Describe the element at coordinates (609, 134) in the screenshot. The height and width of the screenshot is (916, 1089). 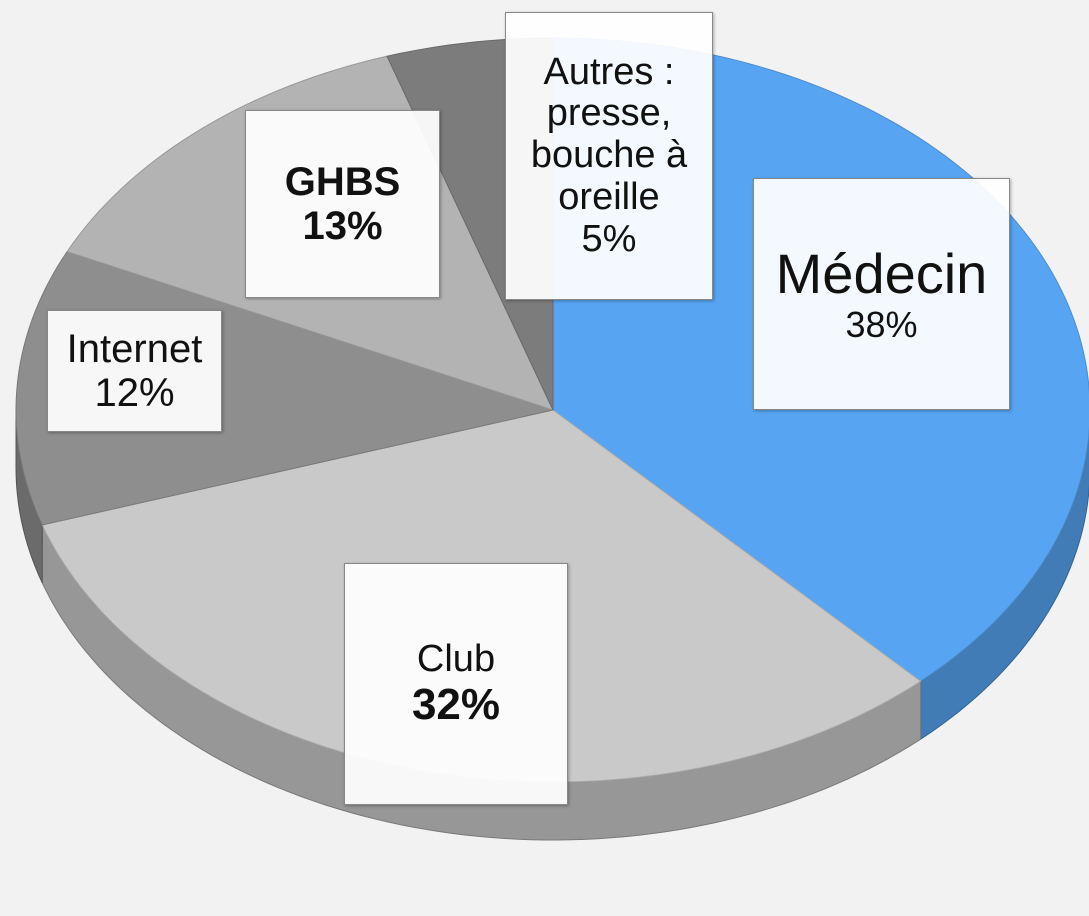
I see `category-label: Autres : presse, bouche à oreille` at that location.